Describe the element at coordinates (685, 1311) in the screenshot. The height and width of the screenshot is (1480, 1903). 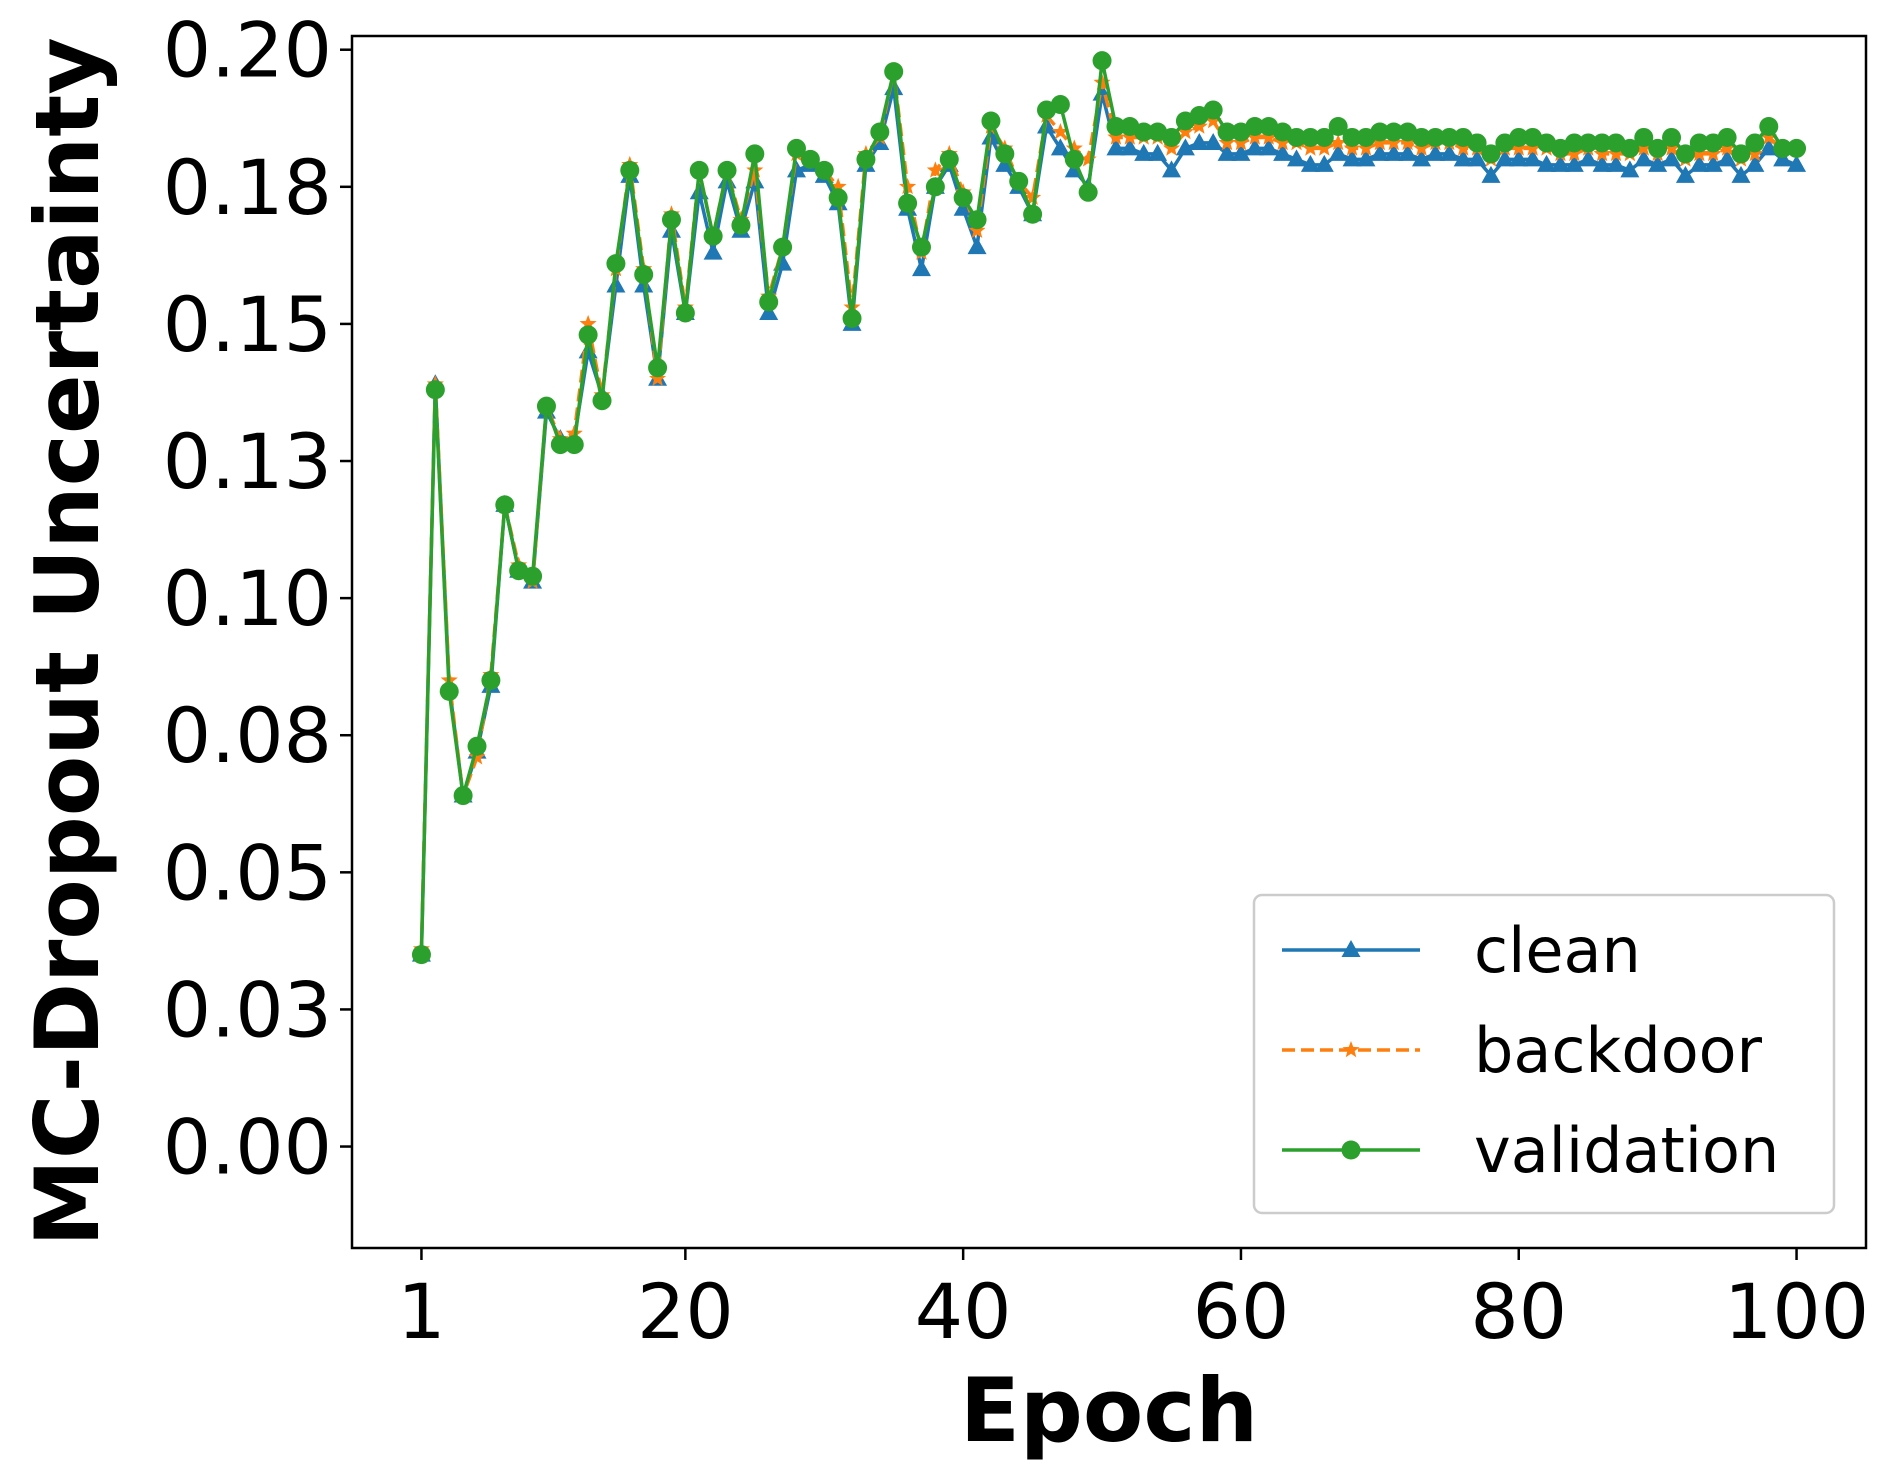
I see `x-tick-label: 20` at that location.